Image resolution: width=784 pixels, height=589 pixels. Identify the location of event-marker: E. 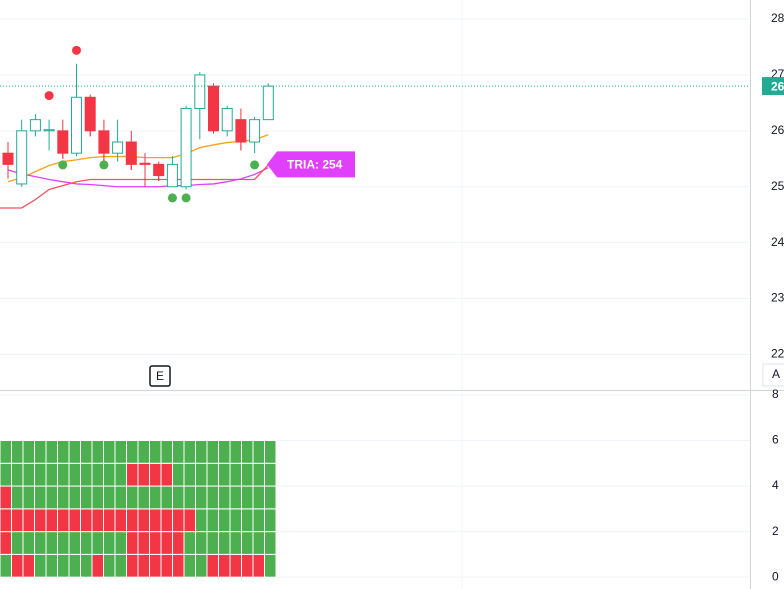
(160, 376).